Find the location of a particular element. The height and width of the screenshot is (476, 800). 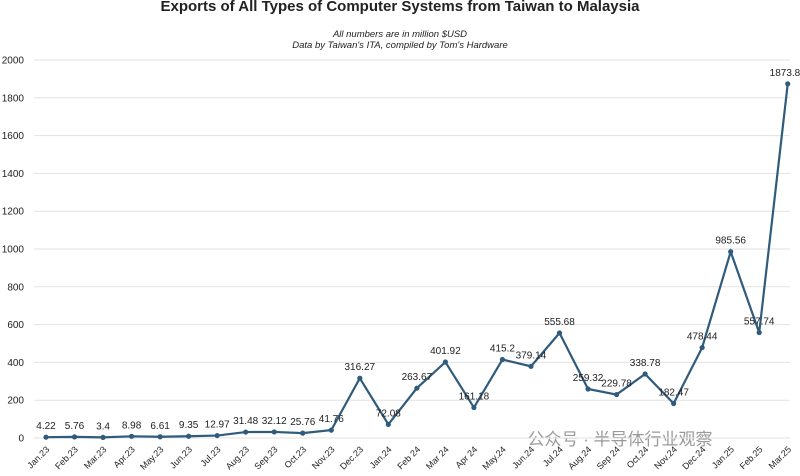

x-tick-label: Oct.23 is located at coordinates (295, 457).